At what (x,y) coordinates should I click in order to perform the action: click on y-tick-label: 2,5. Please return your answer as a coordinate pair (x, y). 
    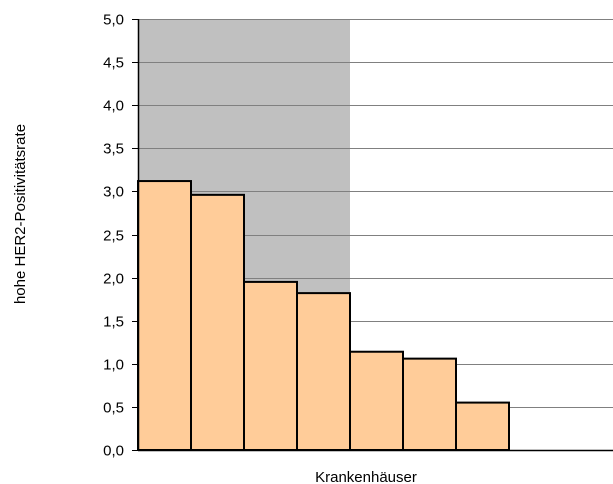
    Looking at the image, I should click on (113, 236).